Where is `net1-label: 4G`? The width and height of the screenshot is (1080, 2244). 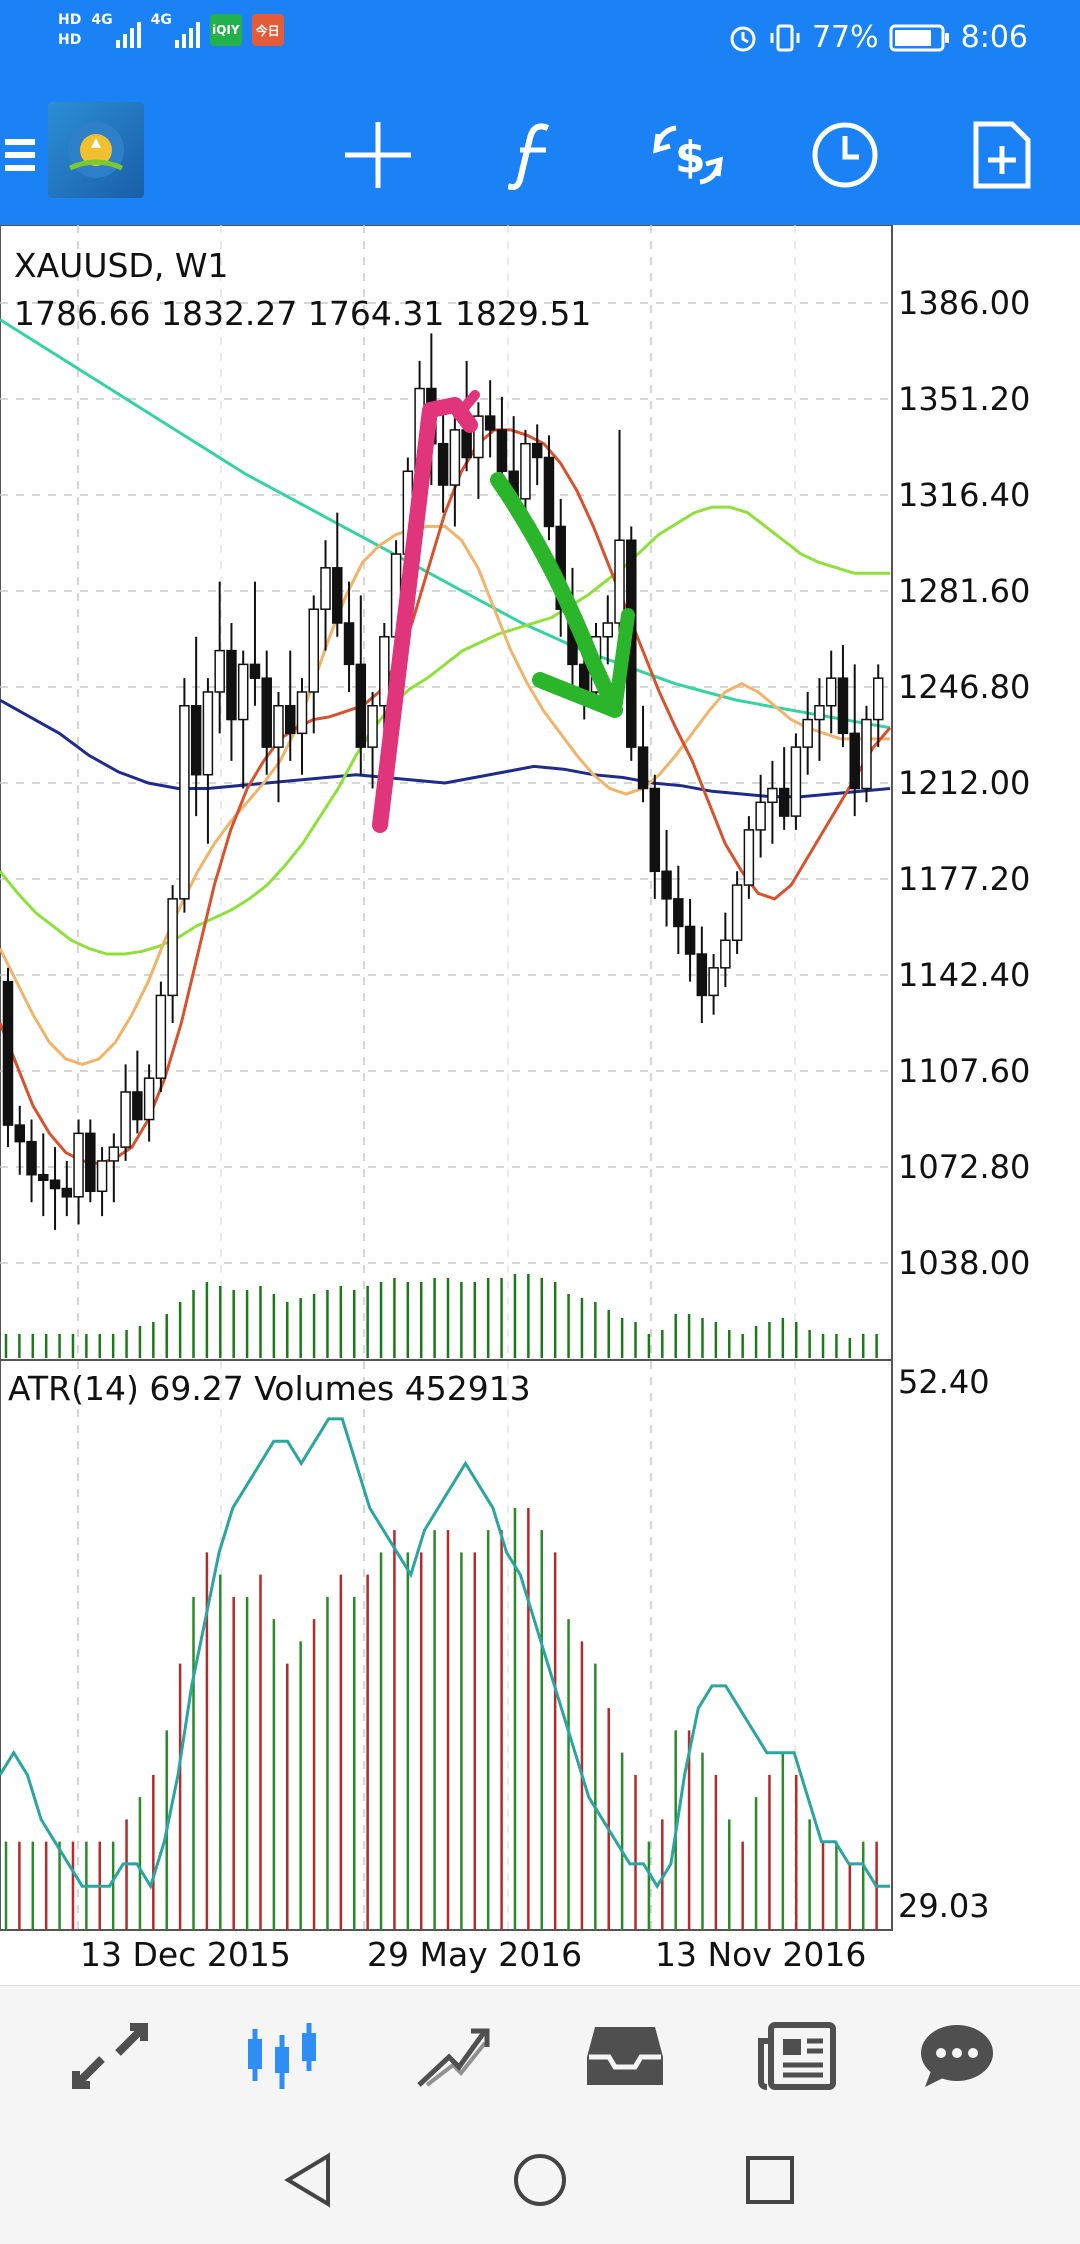
net1-label: 4G is located at coordinates (102, 20).